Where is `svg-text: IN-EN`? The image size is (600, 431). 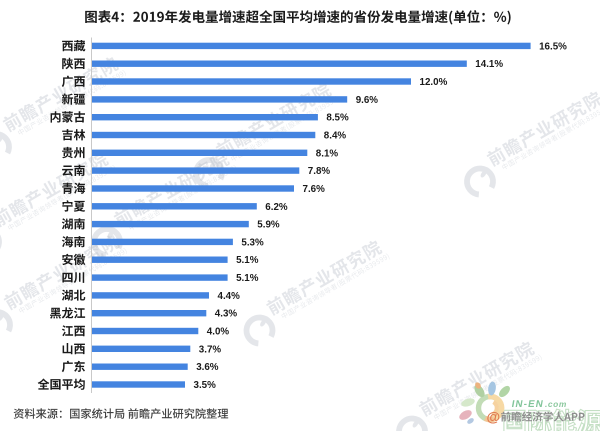
svg-text: IN-EN is located at coordinates (528, 404).